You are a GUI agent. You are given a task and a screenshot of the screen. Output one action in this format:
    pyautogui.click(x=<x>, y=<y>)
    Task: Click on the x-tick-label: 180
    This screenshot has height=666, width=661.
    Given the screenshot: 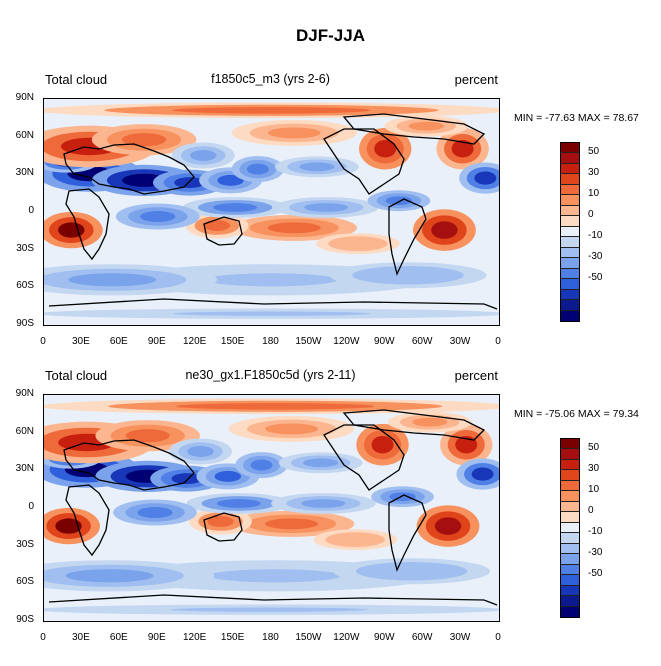 What is the action you would take?
    pyautogui.click(x=270, y=341)
    